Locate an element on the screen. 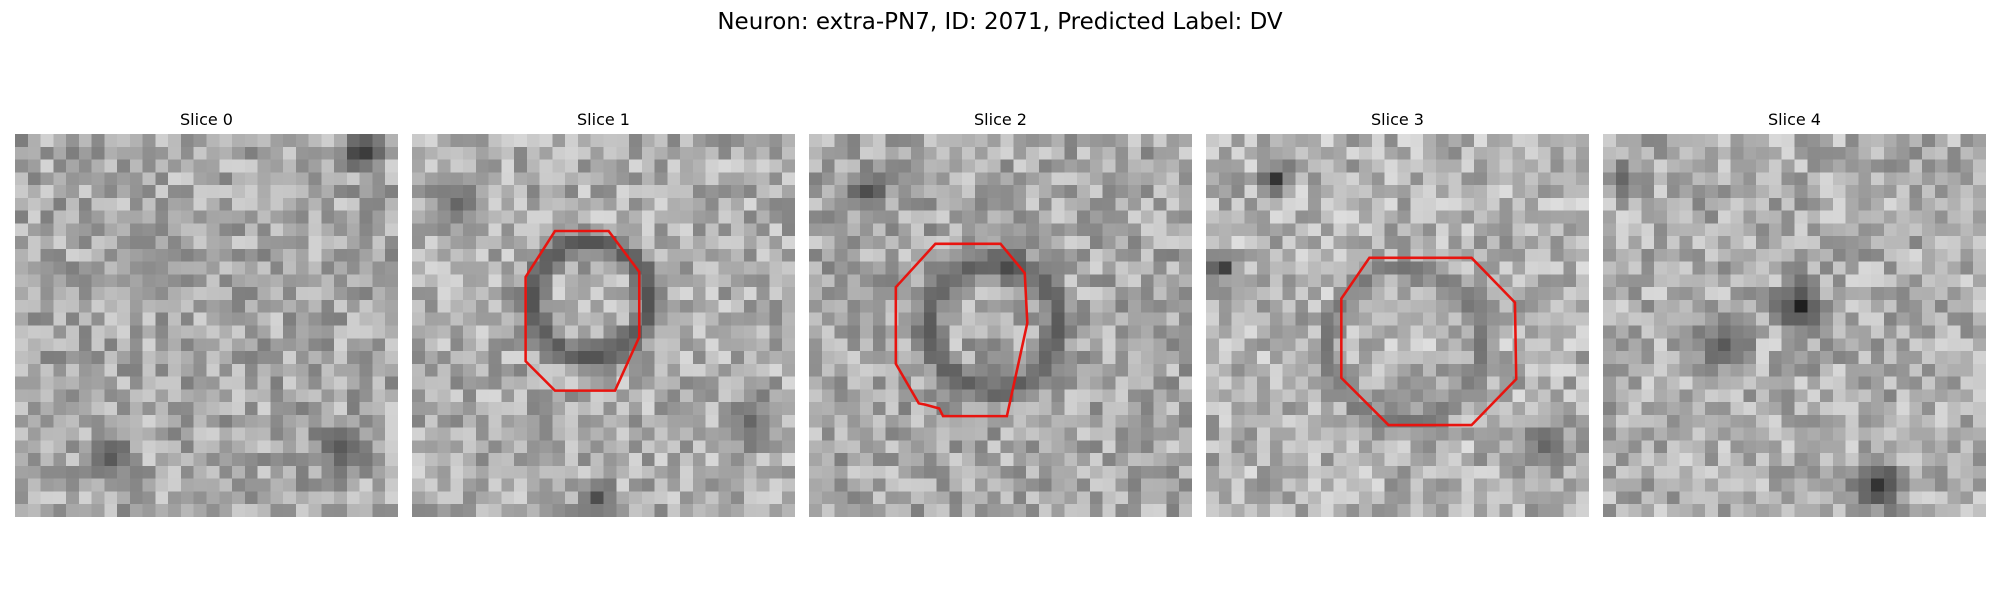 This screenshot has width=2000, height=600. slice-panel-3: Slice 3 is located at coordinates (1397, 316).